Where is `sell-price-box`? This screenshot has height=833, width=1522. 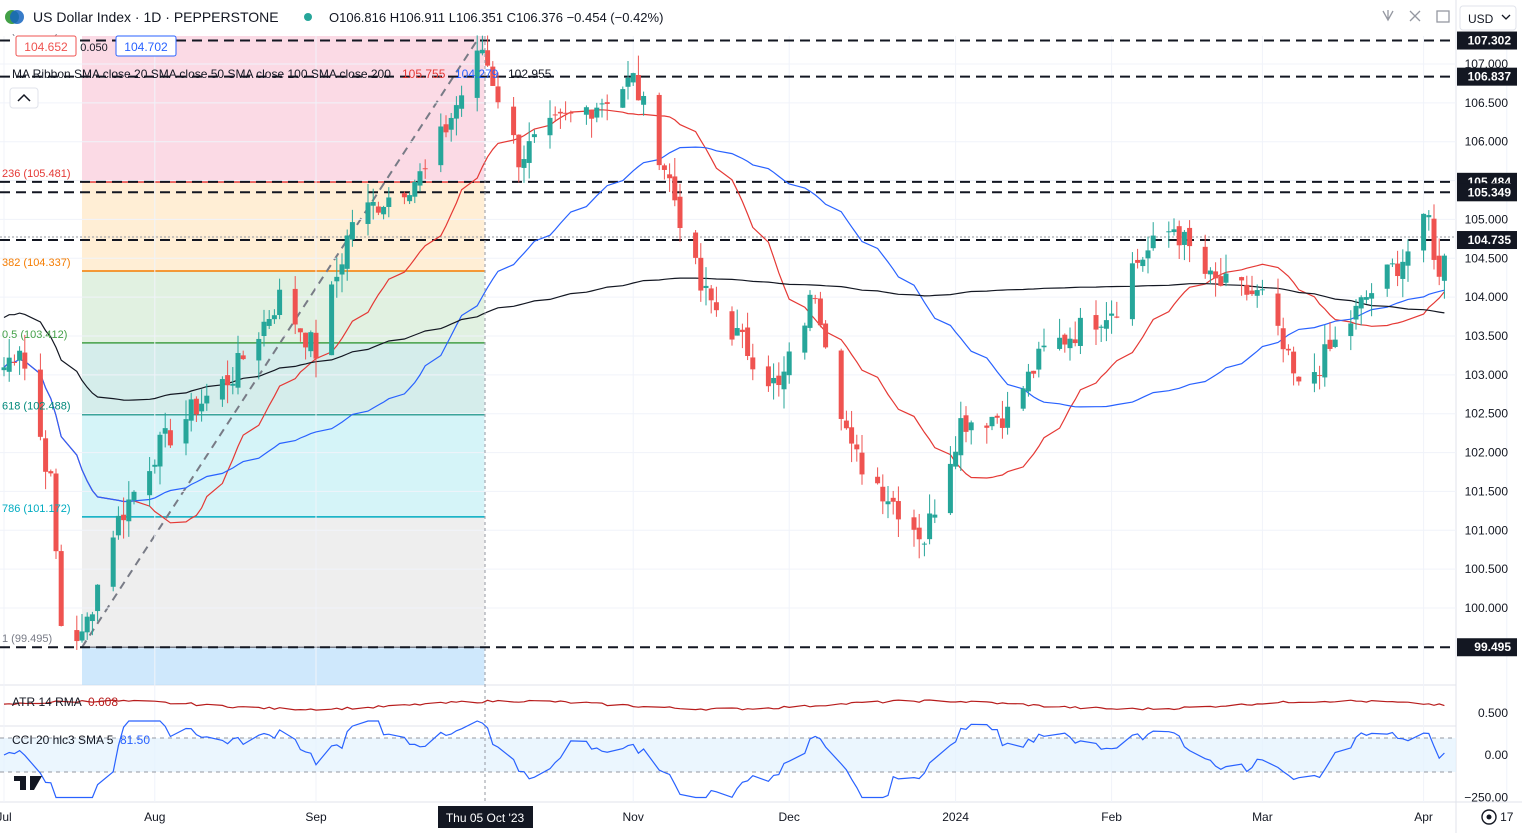
sell-price-box is located at coordinates (46, 46).